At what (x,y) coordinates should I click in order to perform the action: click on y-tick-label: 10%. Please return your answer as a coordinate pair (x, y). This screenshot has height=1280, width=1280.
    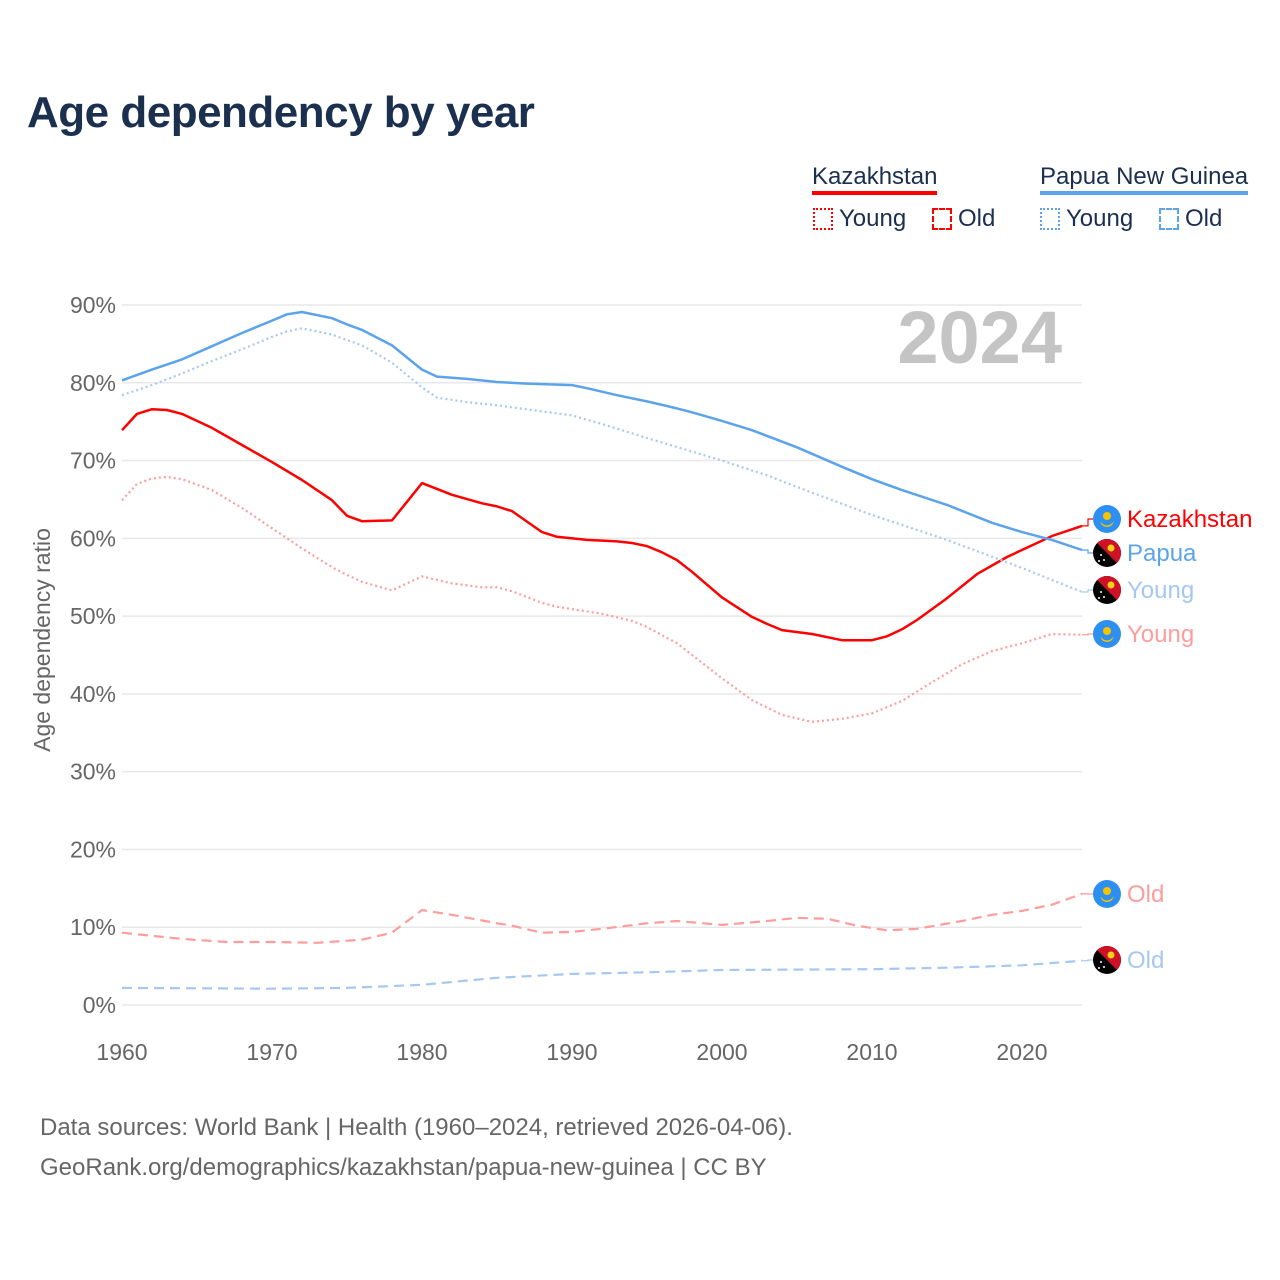
    Looking at the image, I should click on (93, 927).